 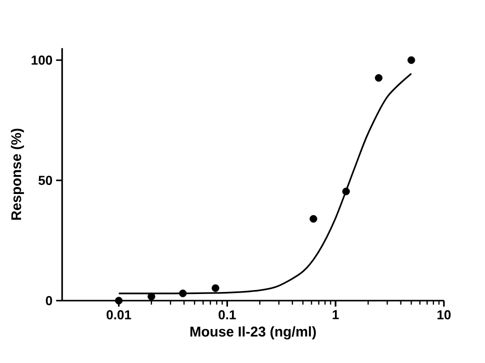 I want to click on x-tick-label: 0.1, so click(x=227, y=315).